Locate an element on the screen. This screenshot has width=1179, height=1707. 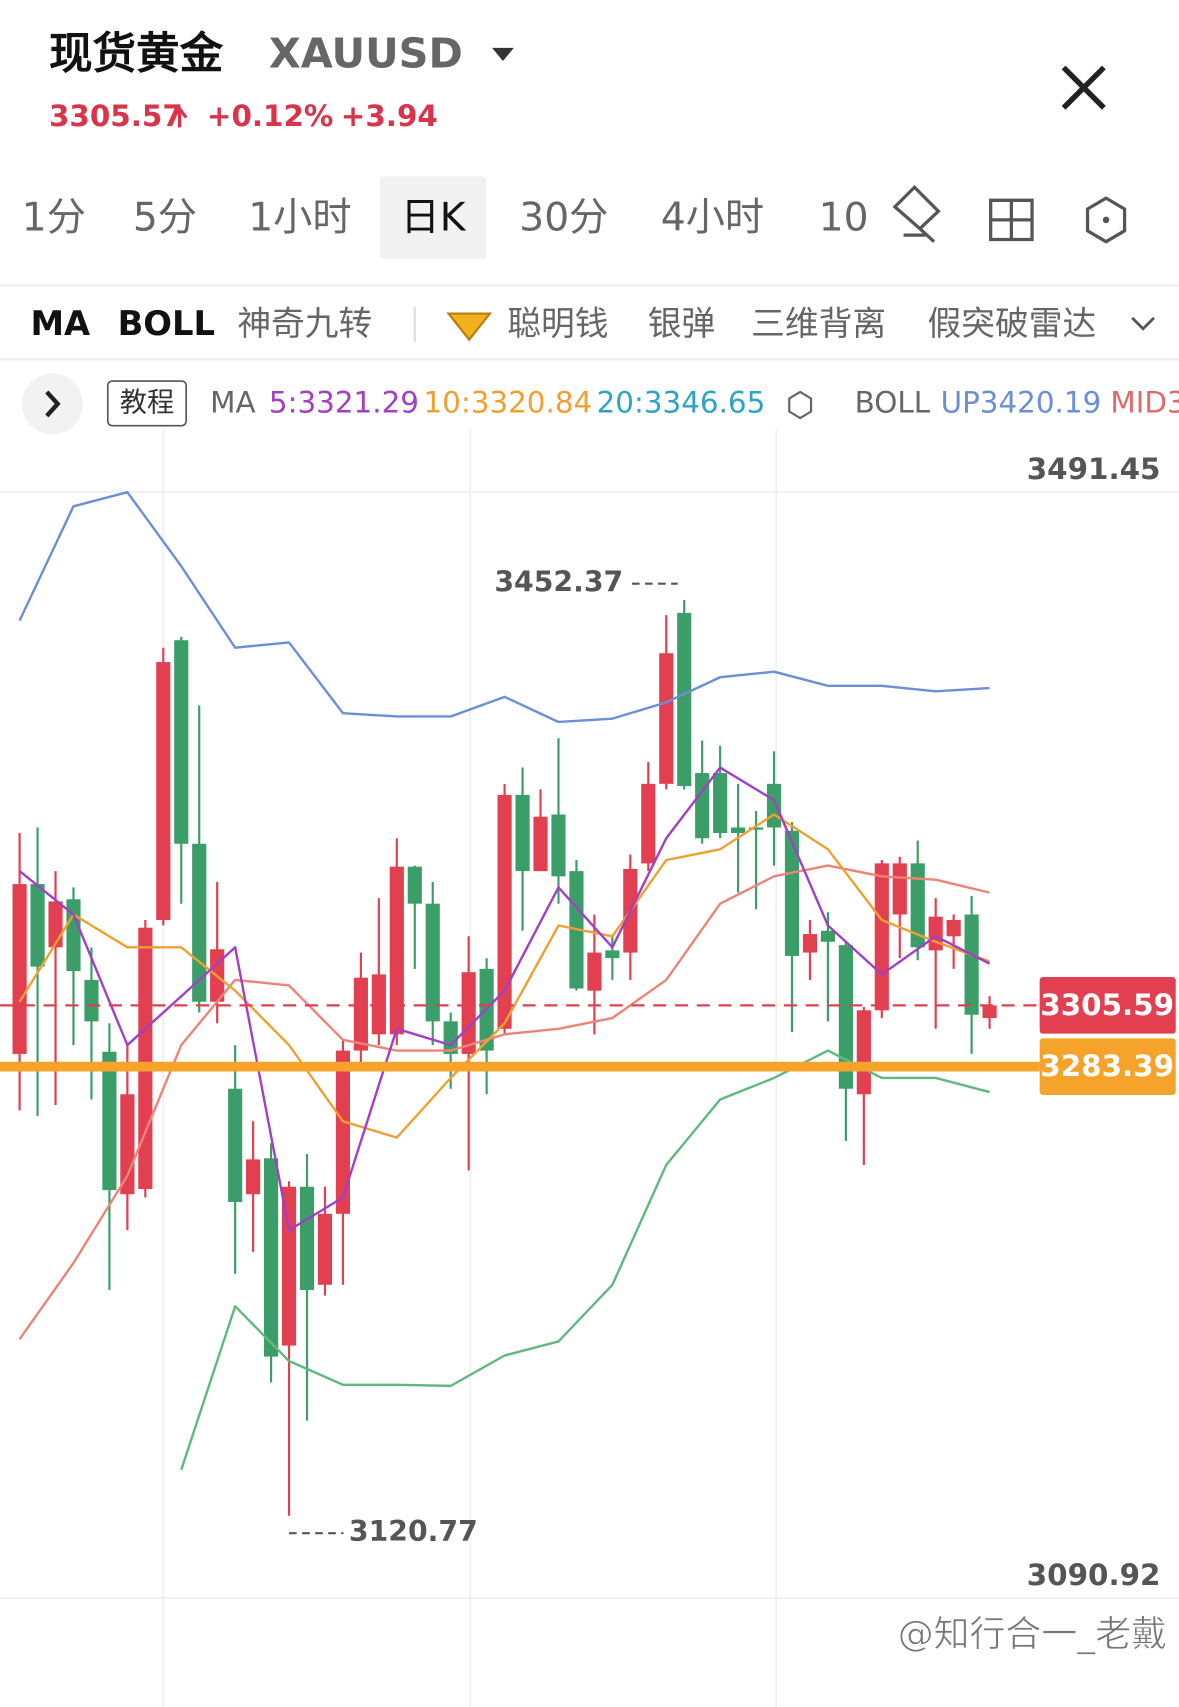
layout-icon is located at coordinates (1011, 220).